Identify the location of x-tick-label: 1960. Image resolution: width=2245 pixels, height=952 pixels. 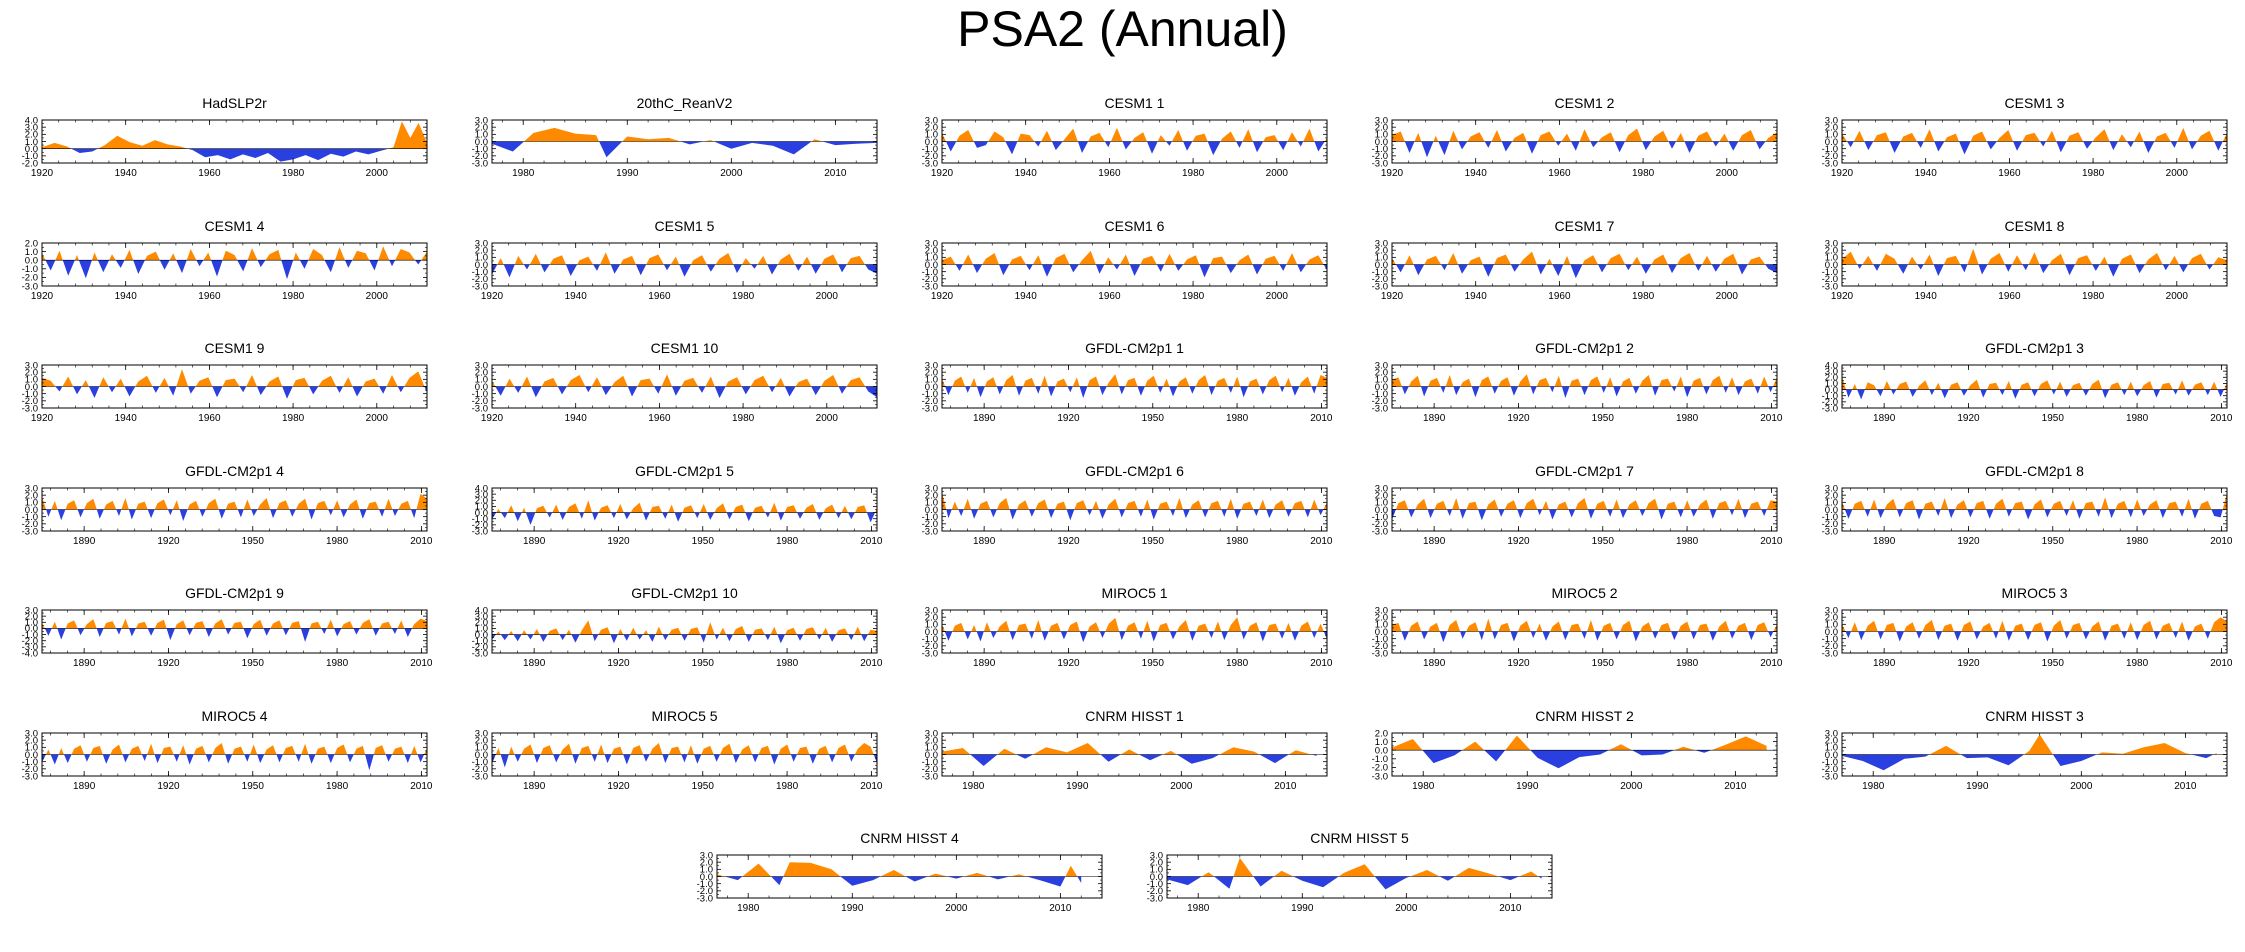
(1109, 173).